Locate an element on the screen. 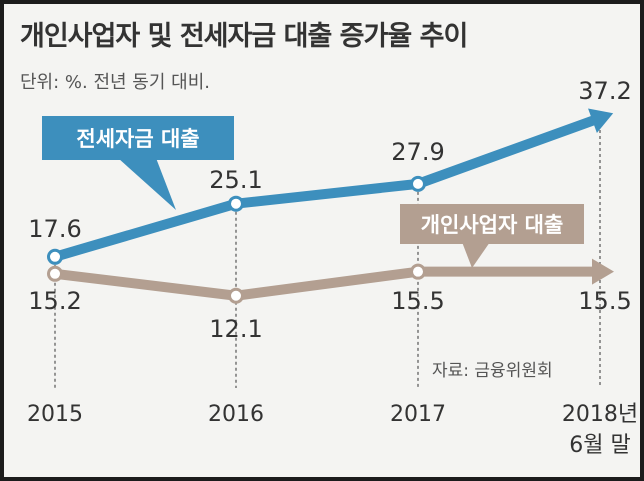 This screenshot has height=481, width=644. x-tick-label: 2018년 6월 말 is located at coordinates (600, 430).